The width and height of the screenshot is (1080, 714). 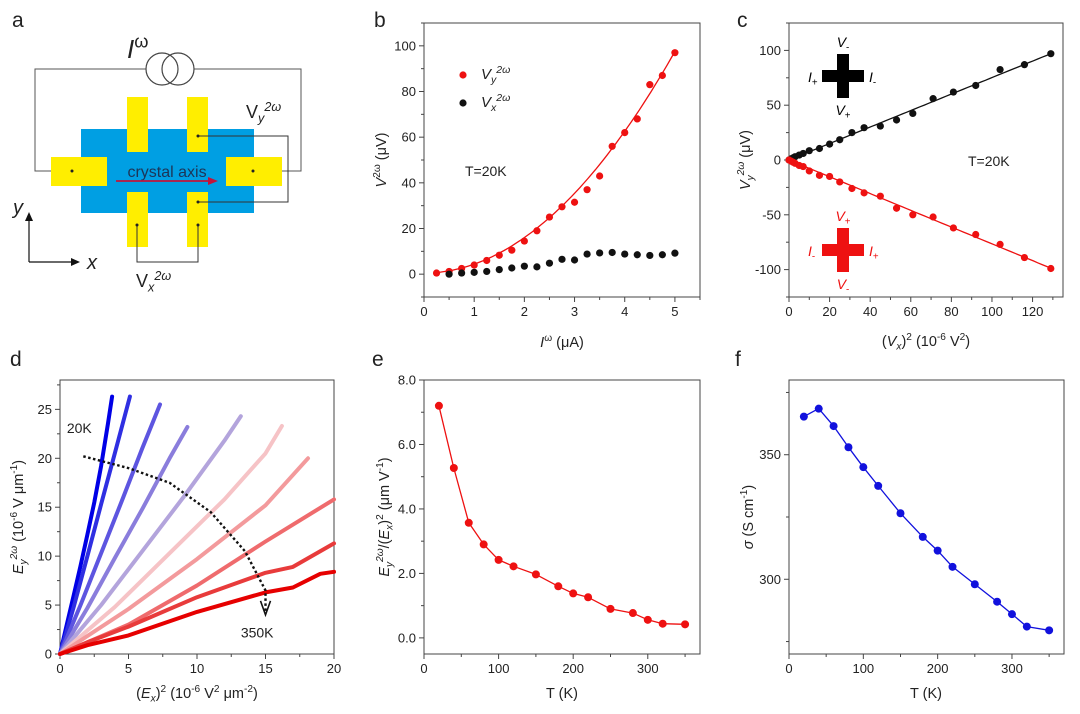 What do you see at coordinates (926, 694) in the screenshot?
I see `label-segment: T (K)` at bounding box center [926, 694].